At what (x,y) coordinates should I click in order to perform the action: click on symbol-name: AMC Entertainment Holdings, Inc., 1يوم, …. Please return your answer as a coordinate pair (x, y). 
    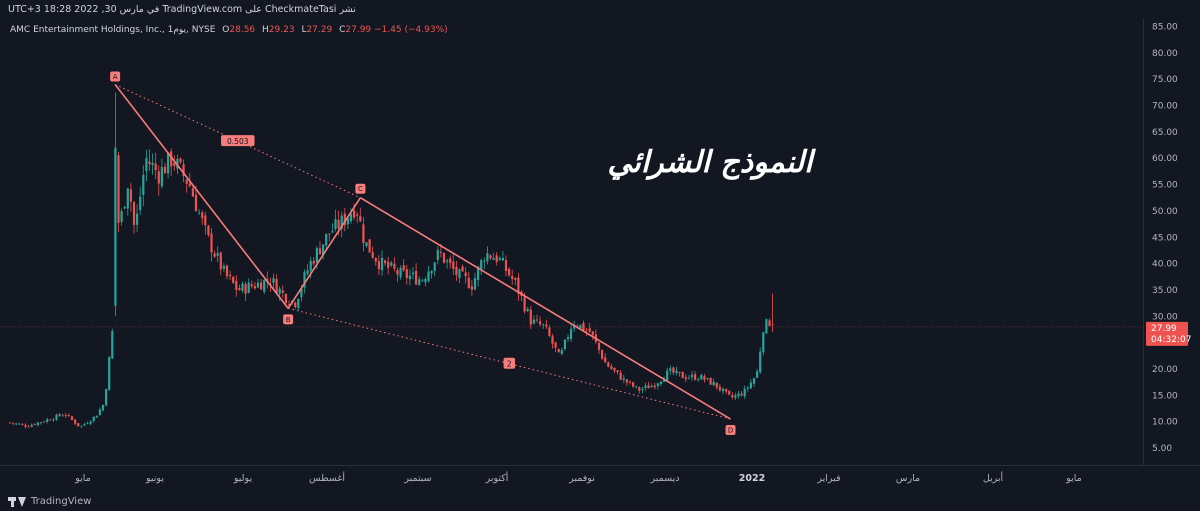
    Looking at the image, I should click on (113, 30).